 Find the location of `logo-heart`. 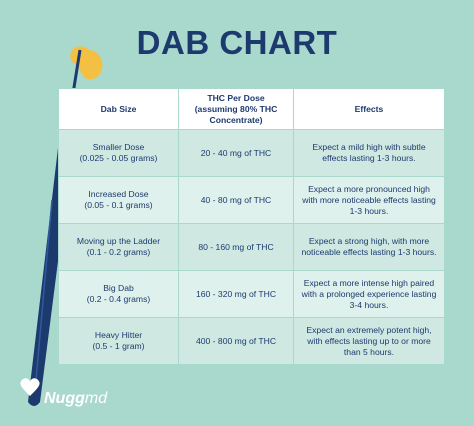

logo-heart is located at coordinates (30, 387).